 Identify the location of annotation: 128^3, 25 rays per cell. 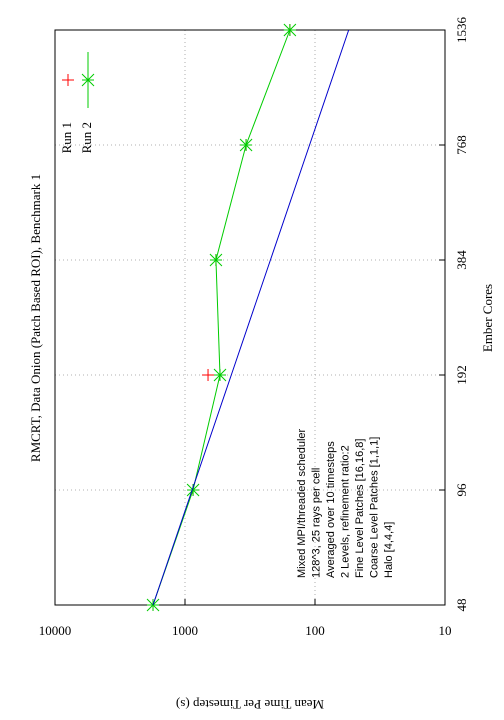
(316, 523).